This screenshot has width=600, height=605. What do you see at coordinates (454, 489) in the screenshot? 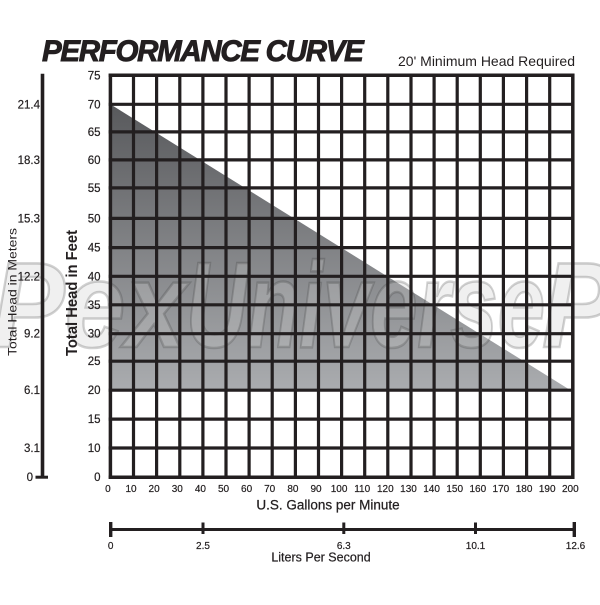
I see `svg-text: 150` at bounding box center [454, 489].